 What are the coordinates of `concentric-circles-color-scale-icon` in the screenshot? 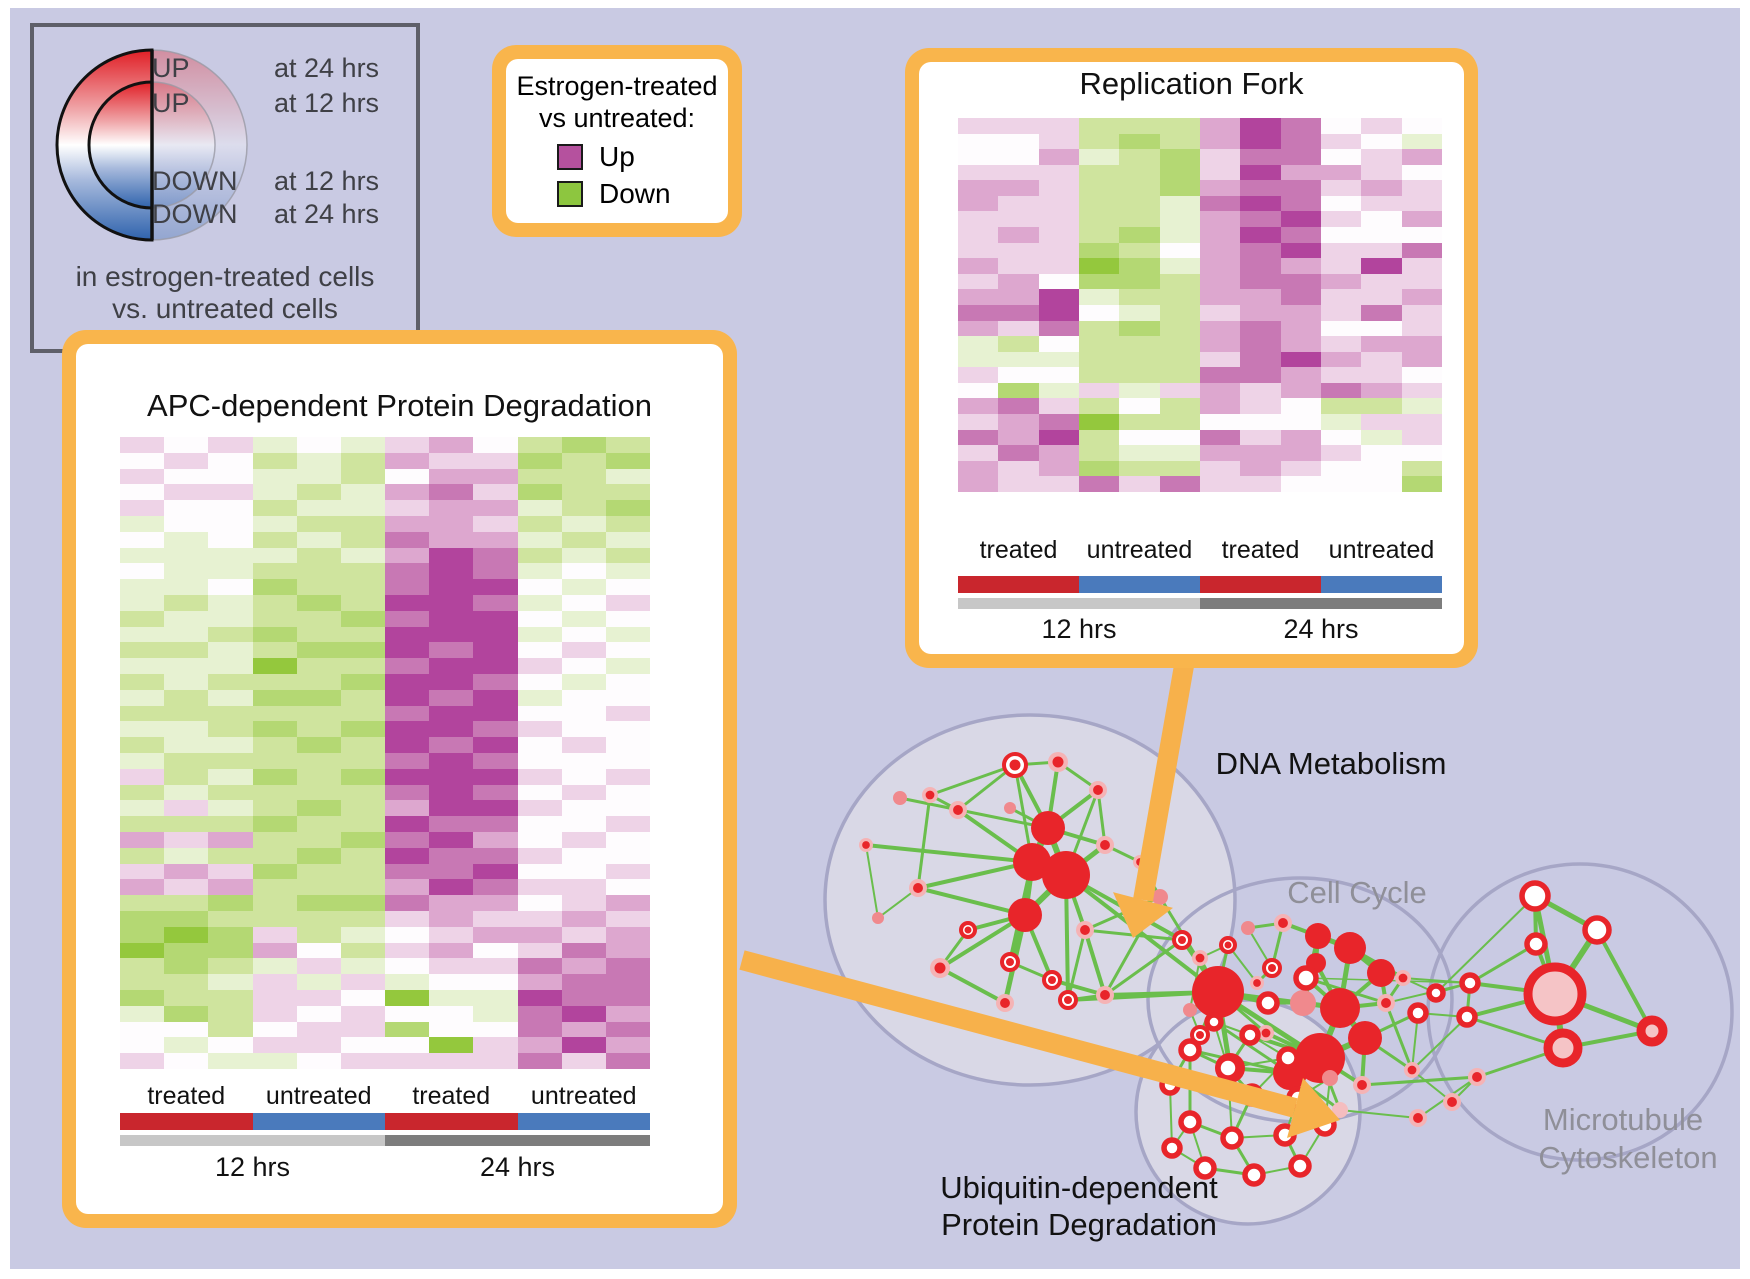 It's located at (151, 145).